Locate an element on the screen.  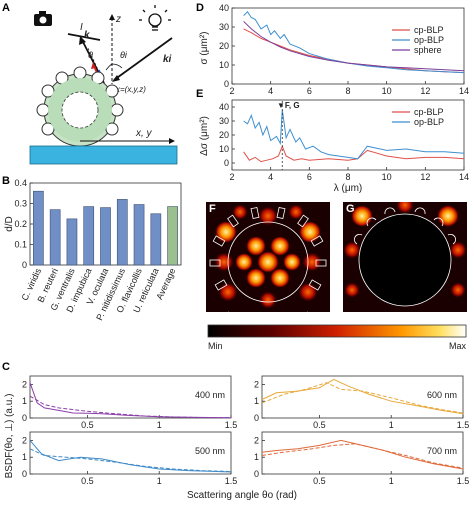
y-tick-label: 0.1 is located at coordinates (20, 245).